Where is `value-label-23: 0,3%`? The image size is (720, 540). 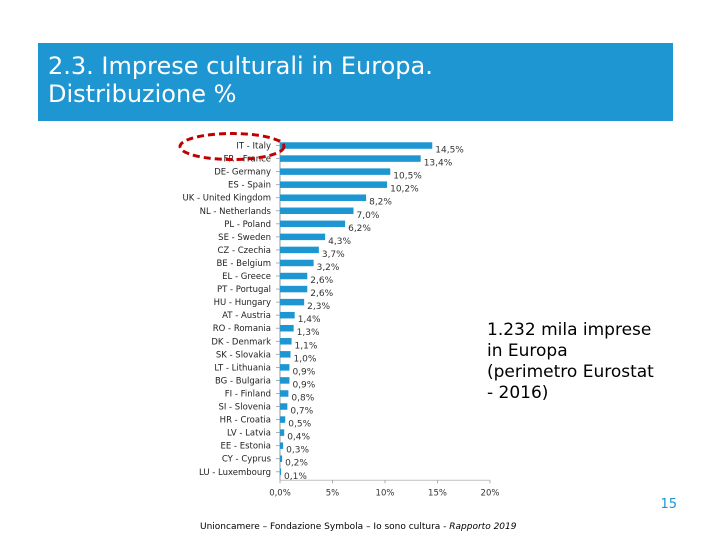
value-label-23: 0,3% is located at coordinates (297, 451).